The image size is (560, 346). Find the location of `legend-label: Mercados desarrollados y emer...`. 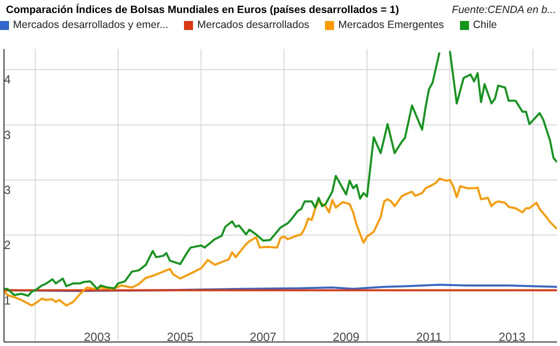

legend-label: Mercados desarrollados y emer... is located at coordinates (90, 25).